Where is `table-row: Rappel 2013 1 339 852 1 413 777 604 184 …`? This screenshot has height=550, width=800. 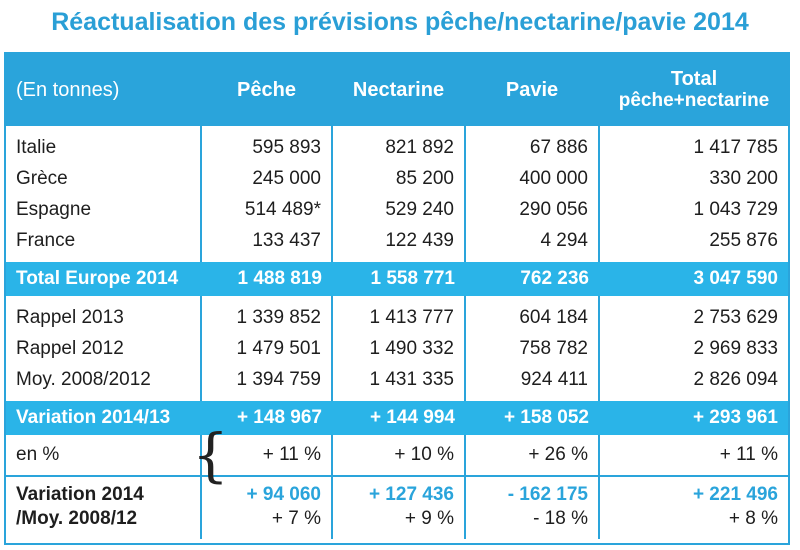
table-row: Rappel 2013 1 339 852 1 413 777 604 184 … is located at coordinates (397, 317).